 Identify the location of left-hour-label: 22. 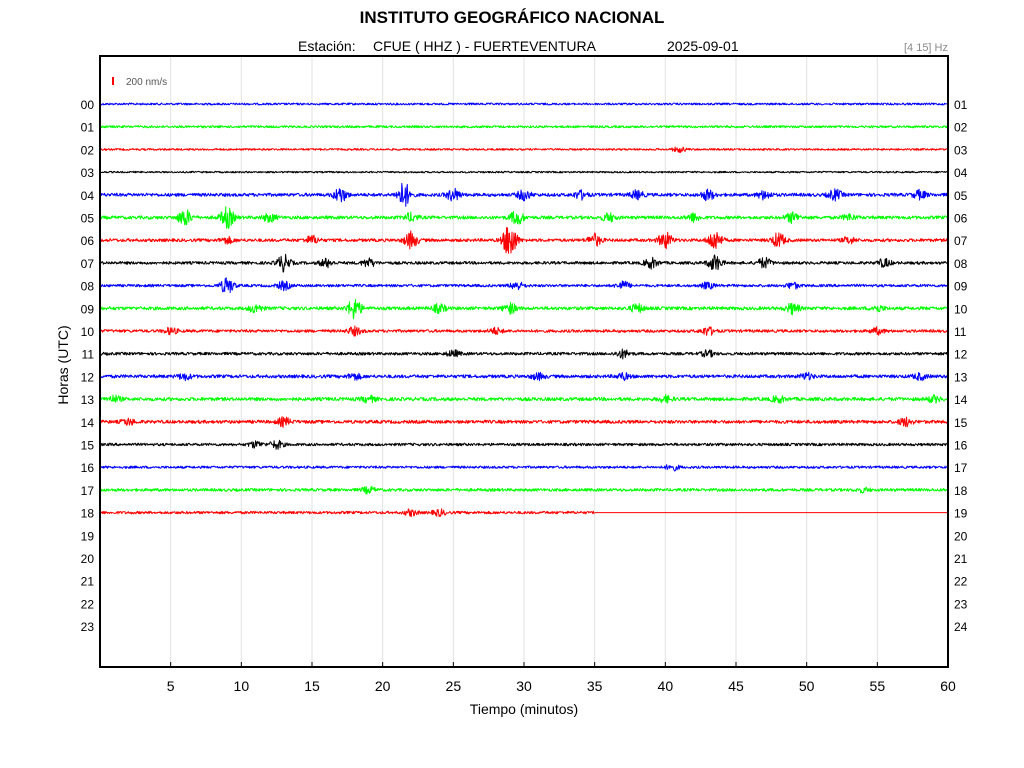
(88, 604).